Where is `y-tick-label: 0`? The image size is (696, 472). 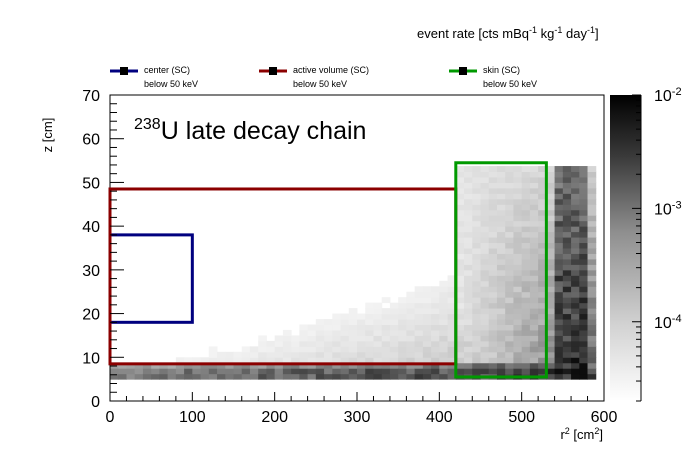
y-tick-label: 0 is located at coordinates (95, 402).